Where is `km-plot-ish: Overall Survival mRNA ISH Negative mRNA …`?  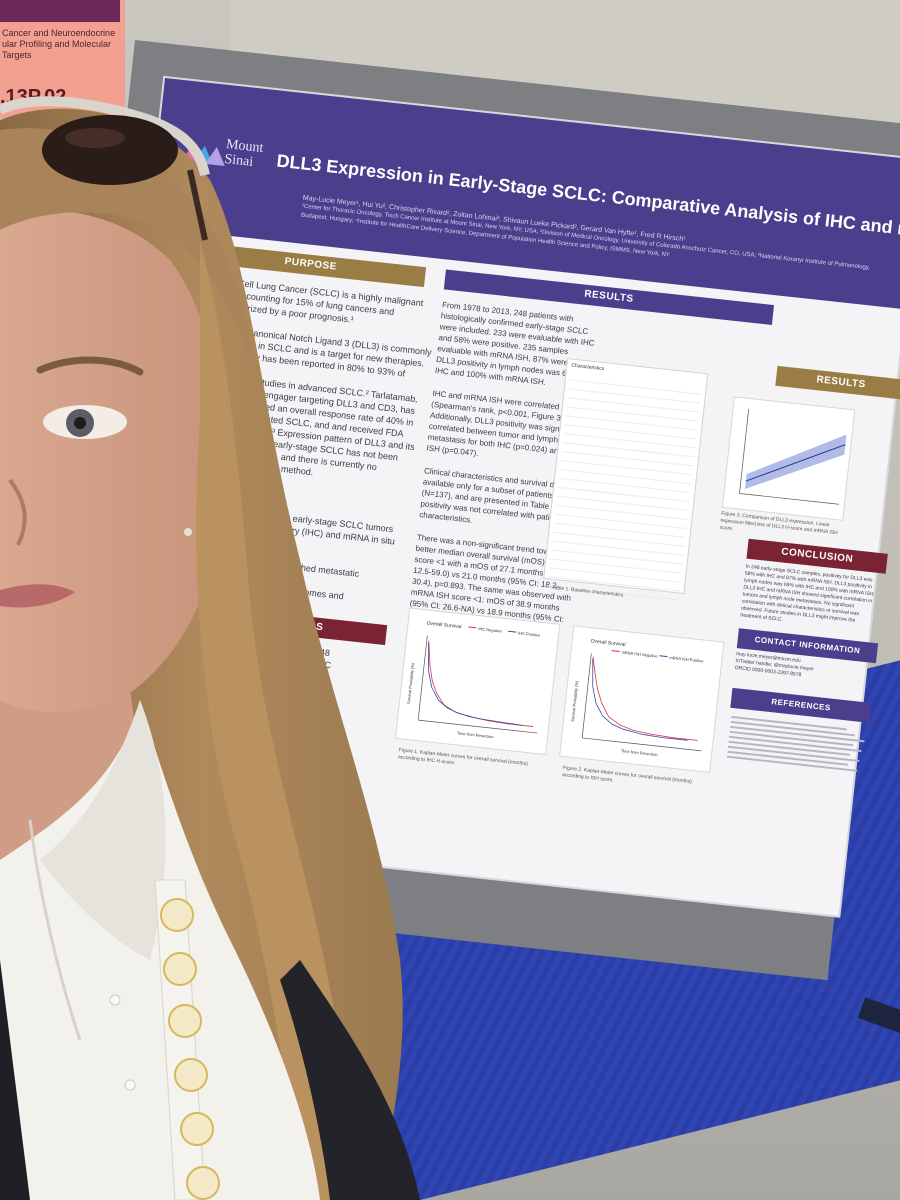 km-plot-ish: Overall Survival mRNA ISH Negative mRNA … is located at coordinates (642, 699).